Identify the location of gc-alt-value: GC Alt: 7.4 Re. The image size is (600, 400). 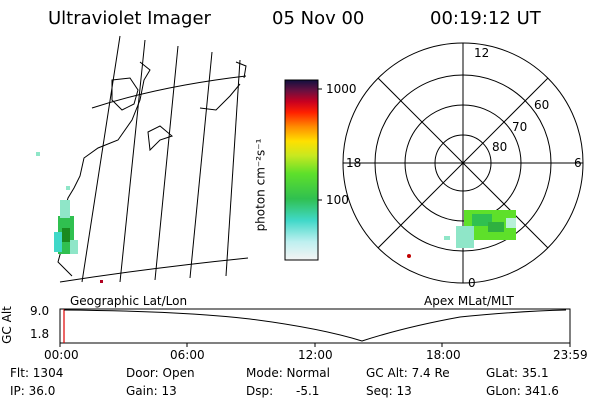
(408, 373).